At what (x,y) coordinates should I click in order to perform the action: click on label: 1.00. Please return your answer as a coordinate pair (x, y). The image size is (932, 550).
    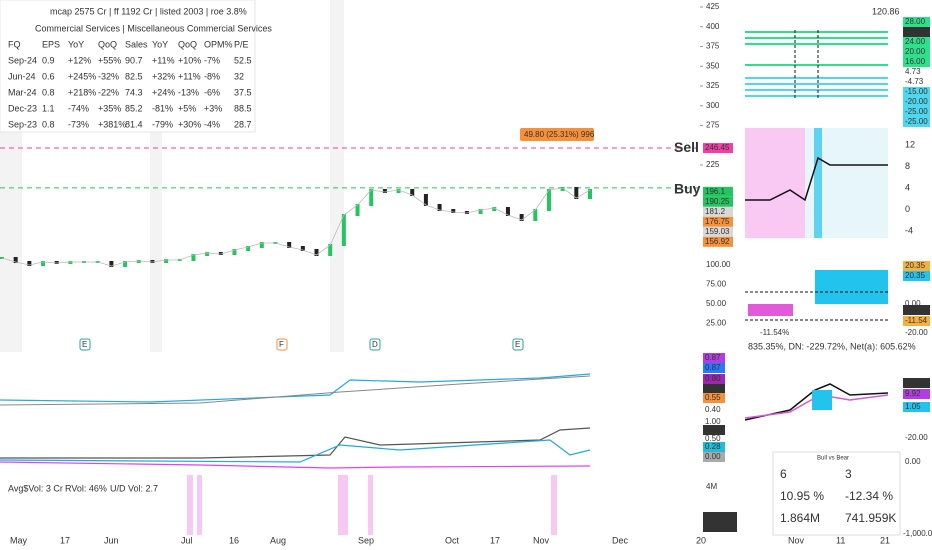
    Looking at the image, I should click on (713, 421).